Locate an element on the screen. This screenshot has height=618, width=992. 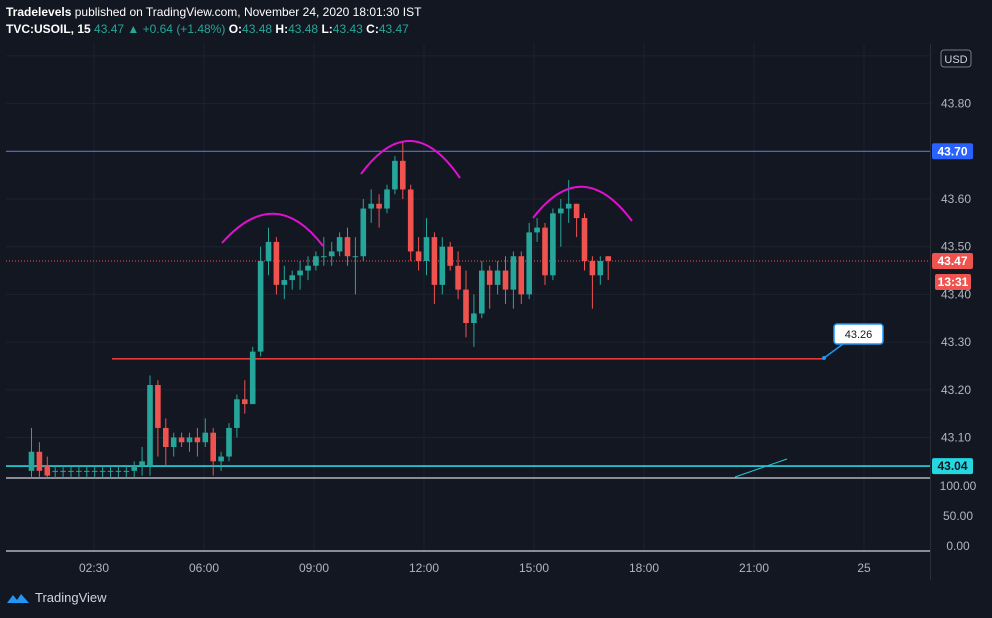
indicator-tick-label: 0.00 is located at coordinates (958, 546).